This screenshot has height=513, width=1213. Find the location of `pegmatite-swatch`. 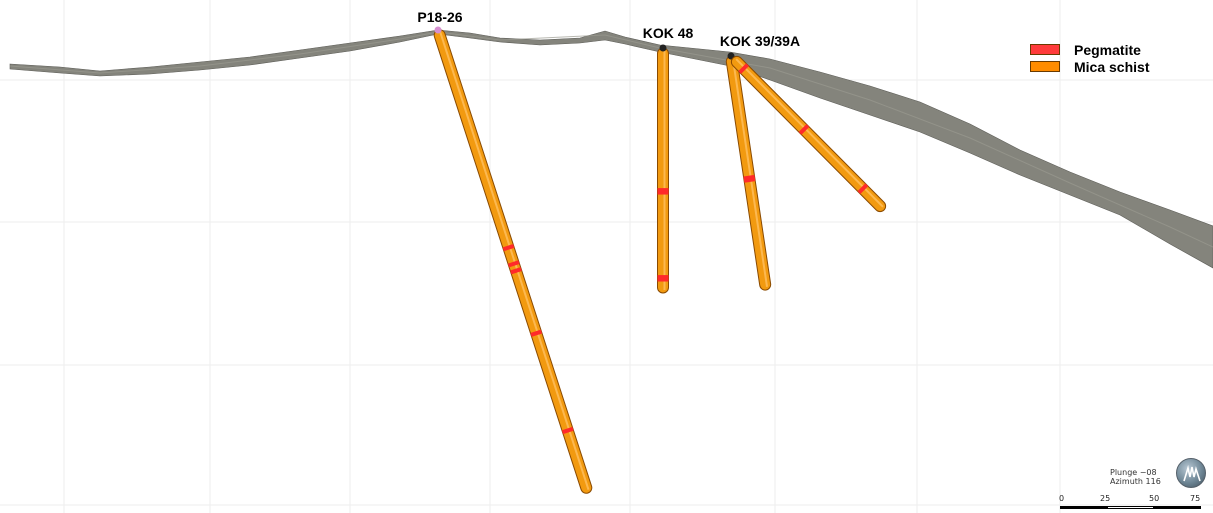

pegmatite-swatch is located at coordinates (1045, 49).